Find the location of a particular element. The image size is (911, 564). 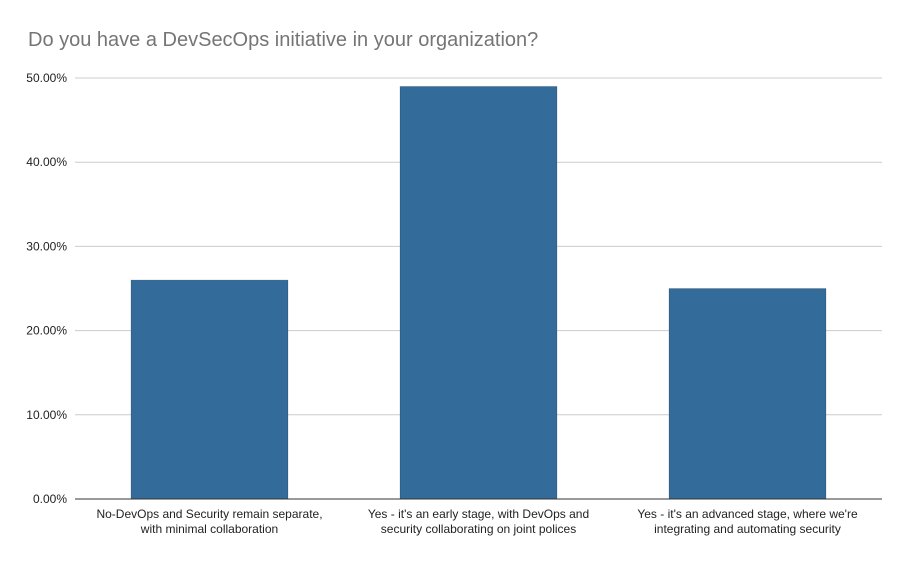

y-tick-label: 0.00% is located at coordinates (50, 499).